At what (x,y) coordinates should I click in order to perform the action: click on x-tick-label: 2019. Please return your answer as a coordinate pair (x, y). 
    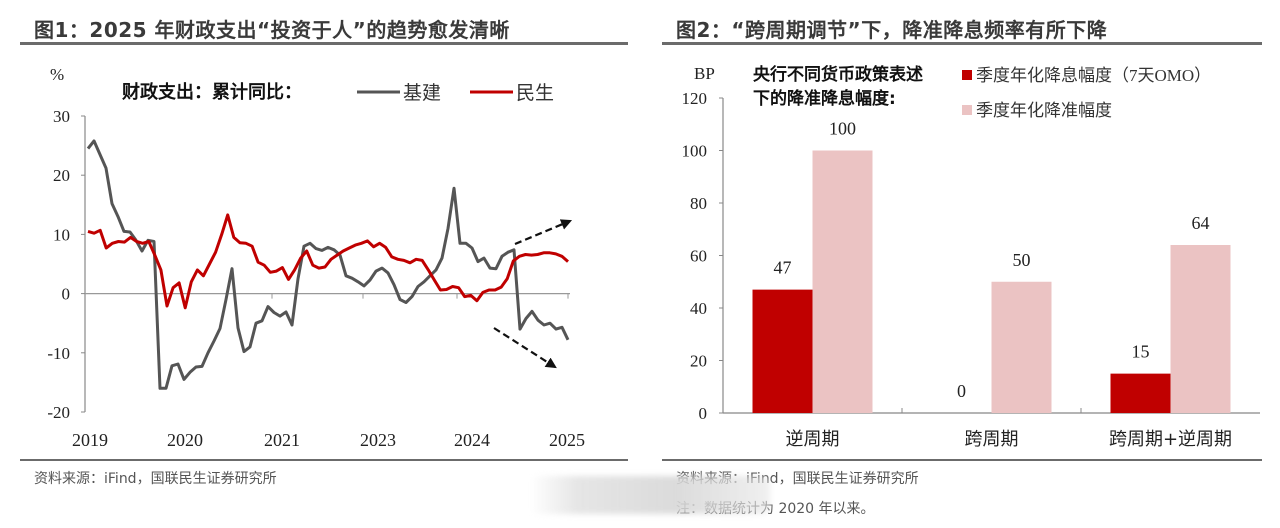
    Looking at the image, I should click on (90, 440).